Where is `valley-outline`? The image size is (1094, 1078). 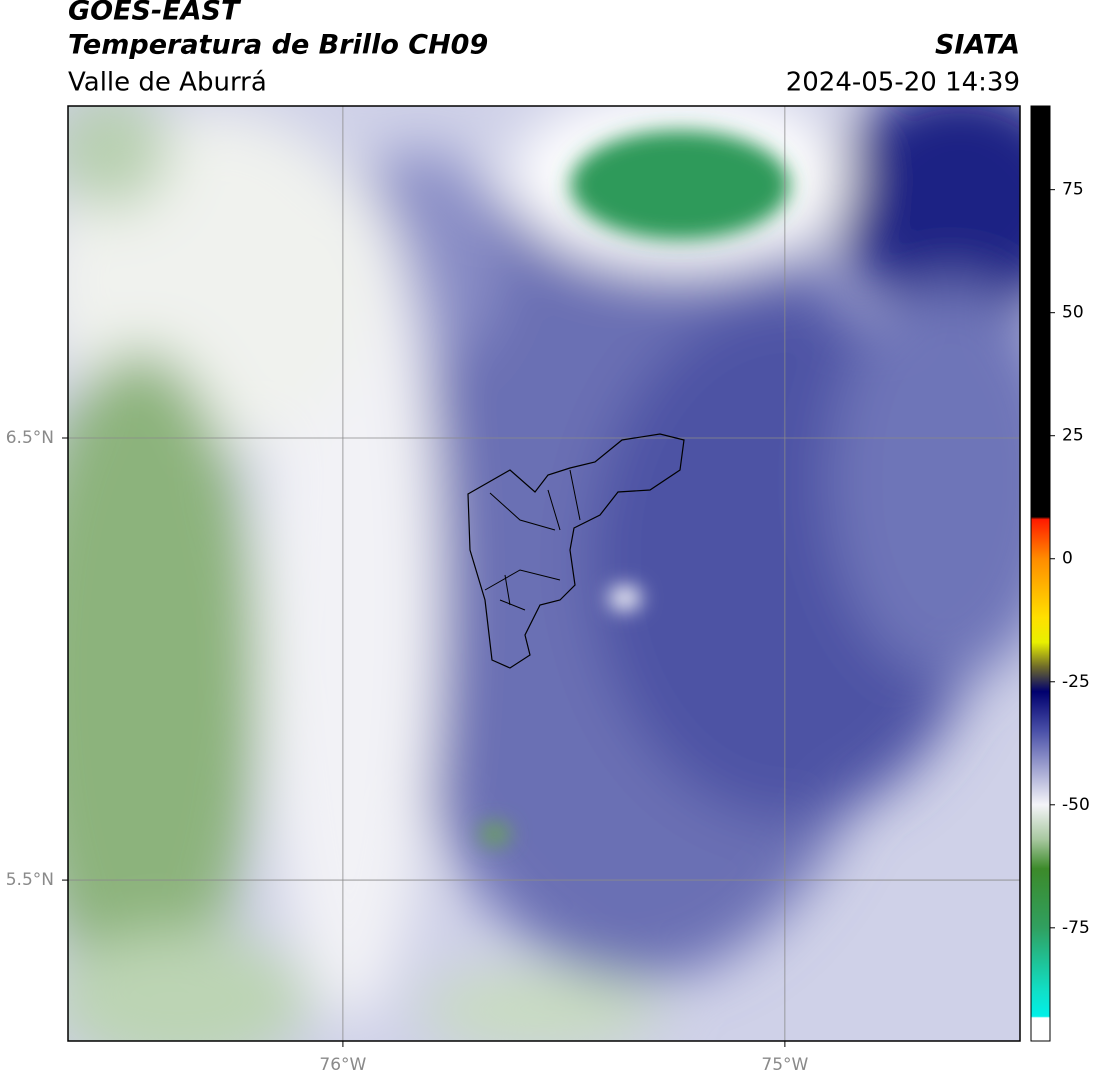 valley-outline is located at coordinates (576, 551).